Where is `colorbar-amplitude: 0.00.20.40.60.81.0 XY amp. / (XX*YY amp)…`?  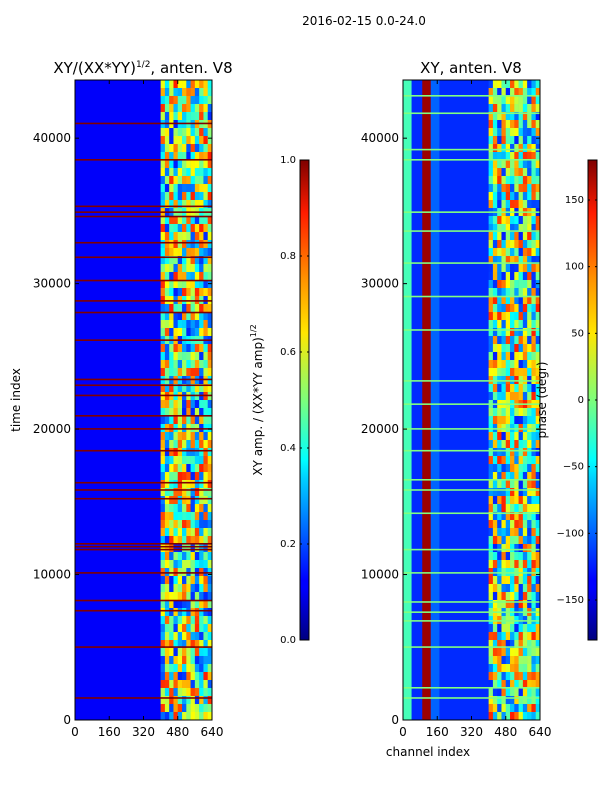
colorbar-amplitude: 0.00.20.40.60.81.0 XY amp. / (XX*YY amp)… is located at coordinates (279, 400).